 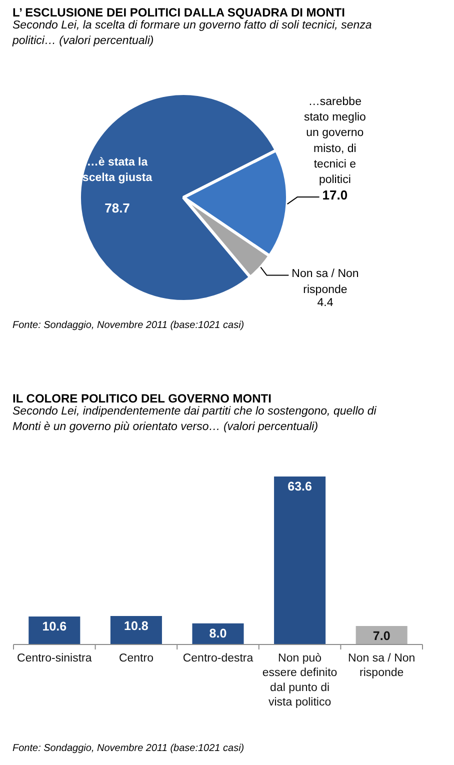 What do you see at coordinates (178, 13) in the screenshot?
I see `chart-title: L’ ESCLUSIONE DEI POLITICI DALLA SQUADRA DI MONTI` at bounding box center [178, 13].